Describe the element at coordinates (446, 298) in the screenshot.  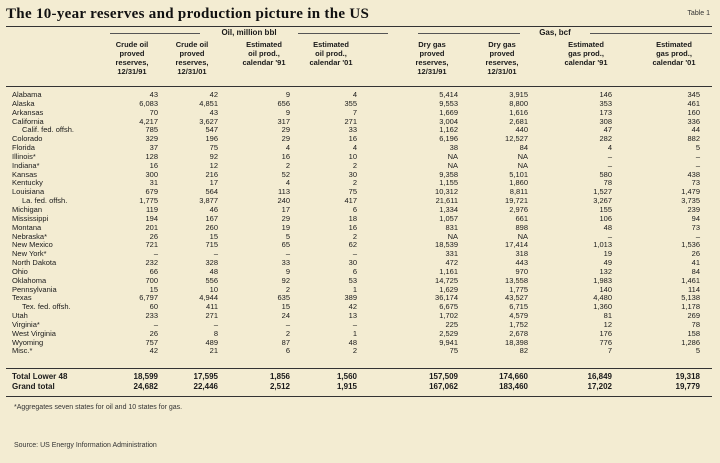
I see `table-cell: 36,174` at that location.